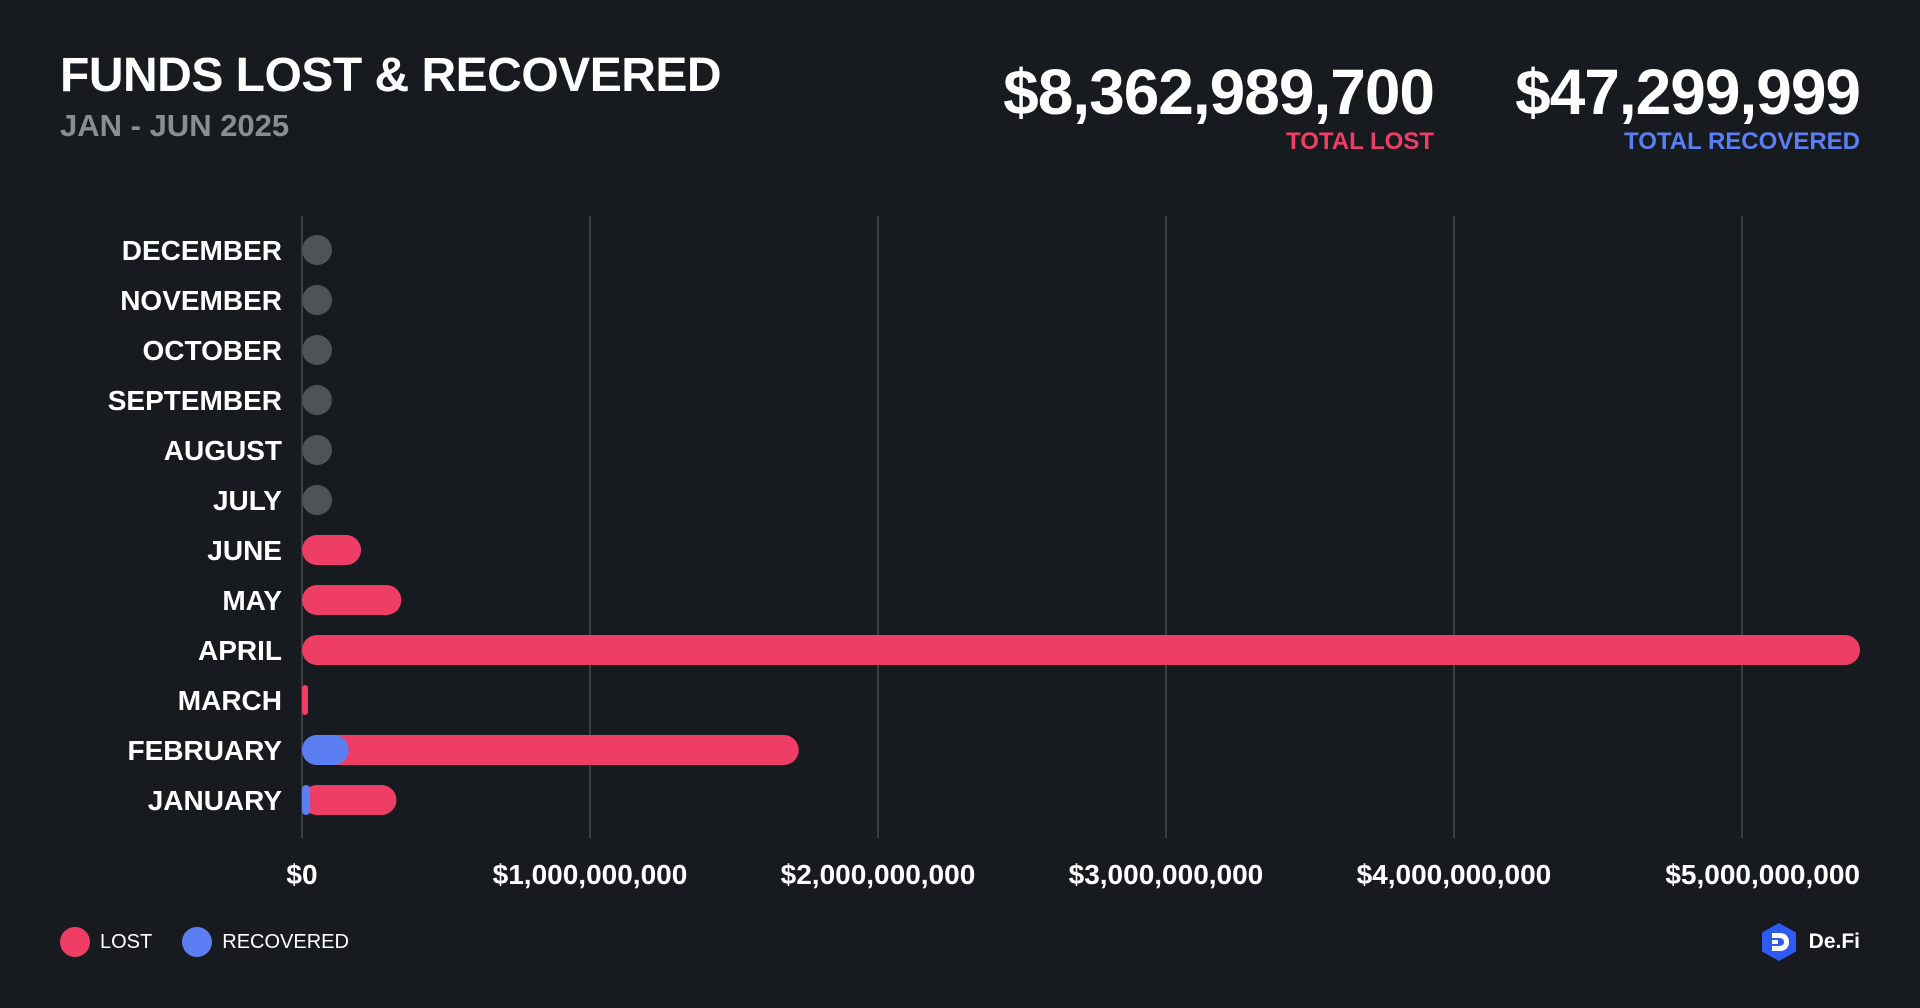 The image size is (1920, 1008). I want to click on total-lost-value: $8,362,989,700, so click(1219, 92).